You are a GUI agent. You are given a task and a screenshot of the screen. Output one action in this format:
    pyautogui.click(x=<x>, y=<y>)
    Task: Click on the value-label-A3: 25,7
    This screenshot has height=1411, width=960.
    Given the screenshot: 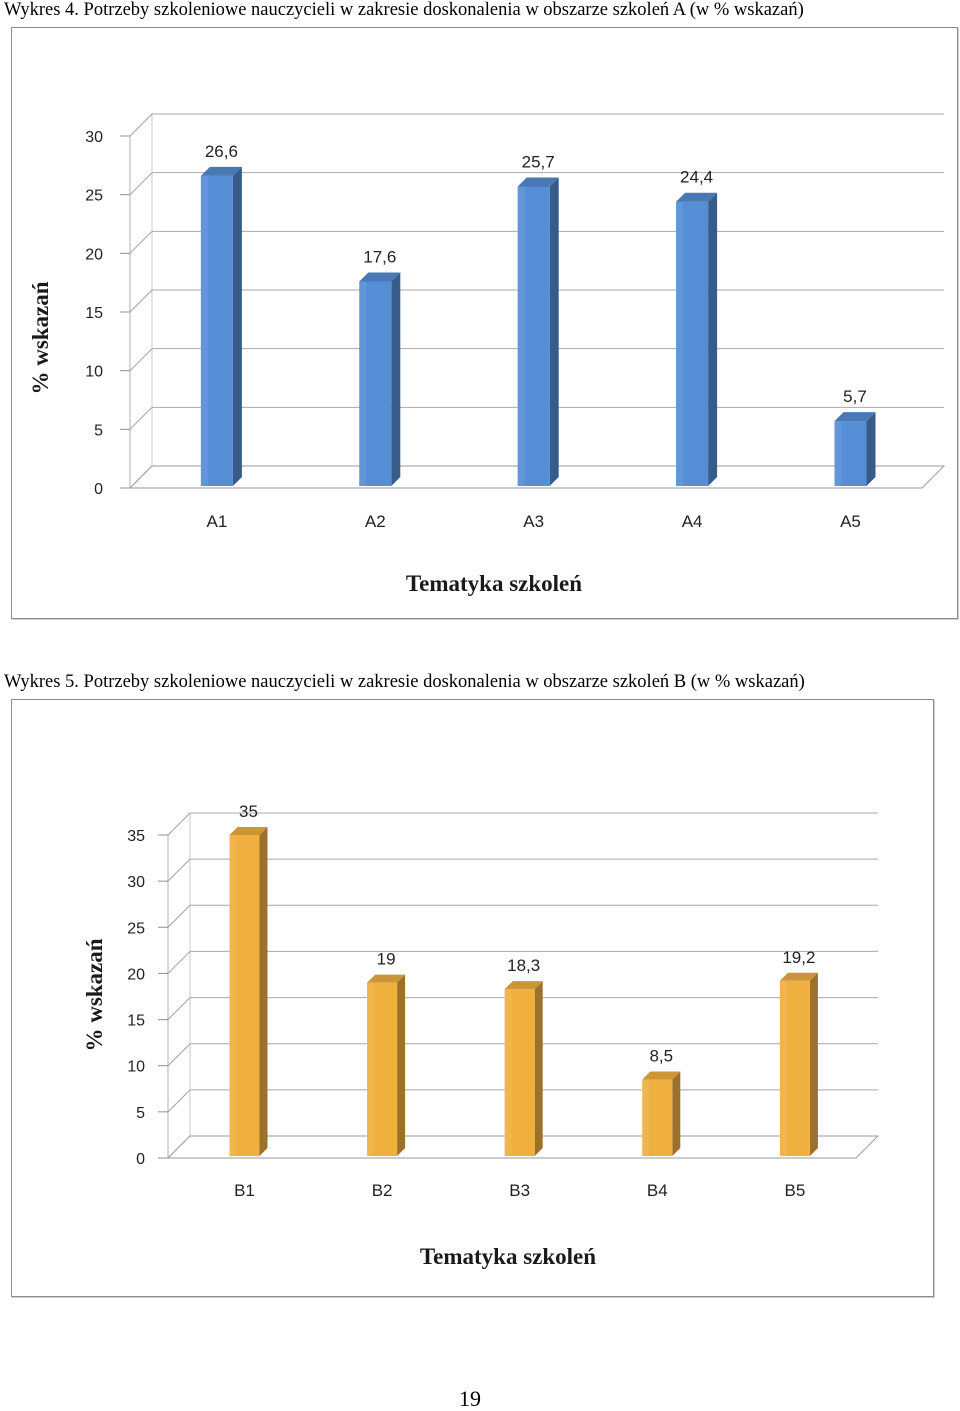 What is the action you would take?
    pyautogui.click(x=538, y=161)
    